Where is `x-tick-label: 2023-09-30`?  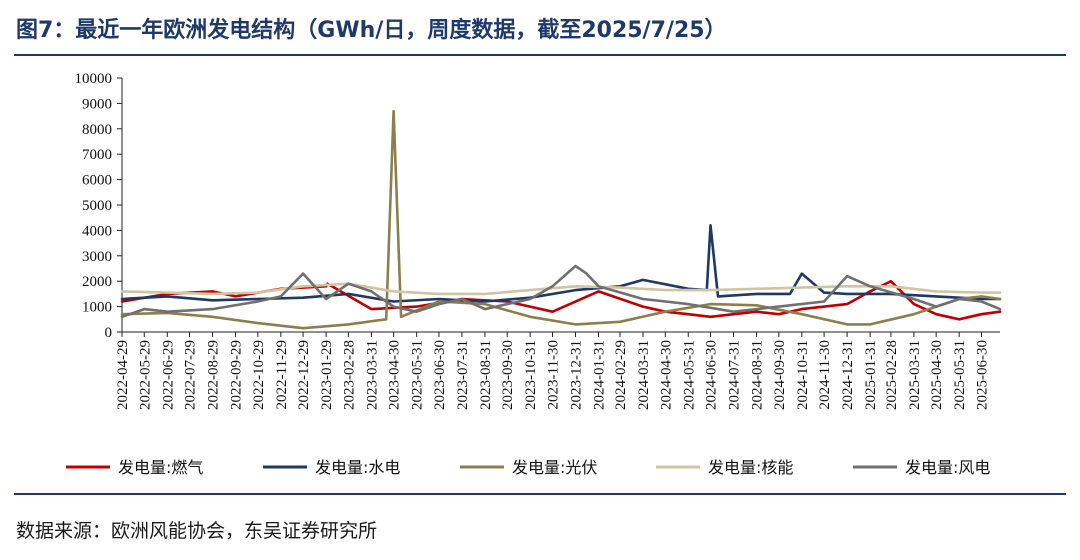 x-tick-label: 2023-09-30 is located at coordinates (508, 375).